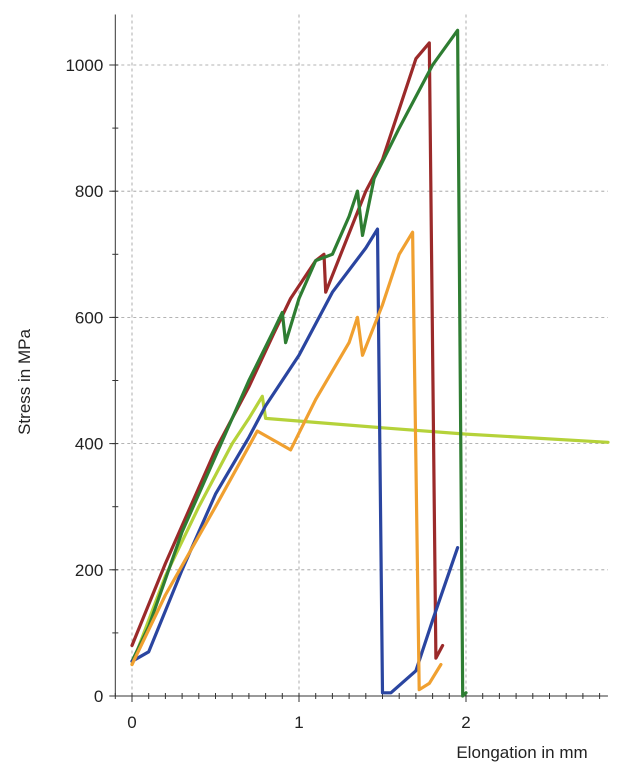  Describe the element at coordinates (89, 191) in the screenshot. I see `y-tick-label: 800` at that location.